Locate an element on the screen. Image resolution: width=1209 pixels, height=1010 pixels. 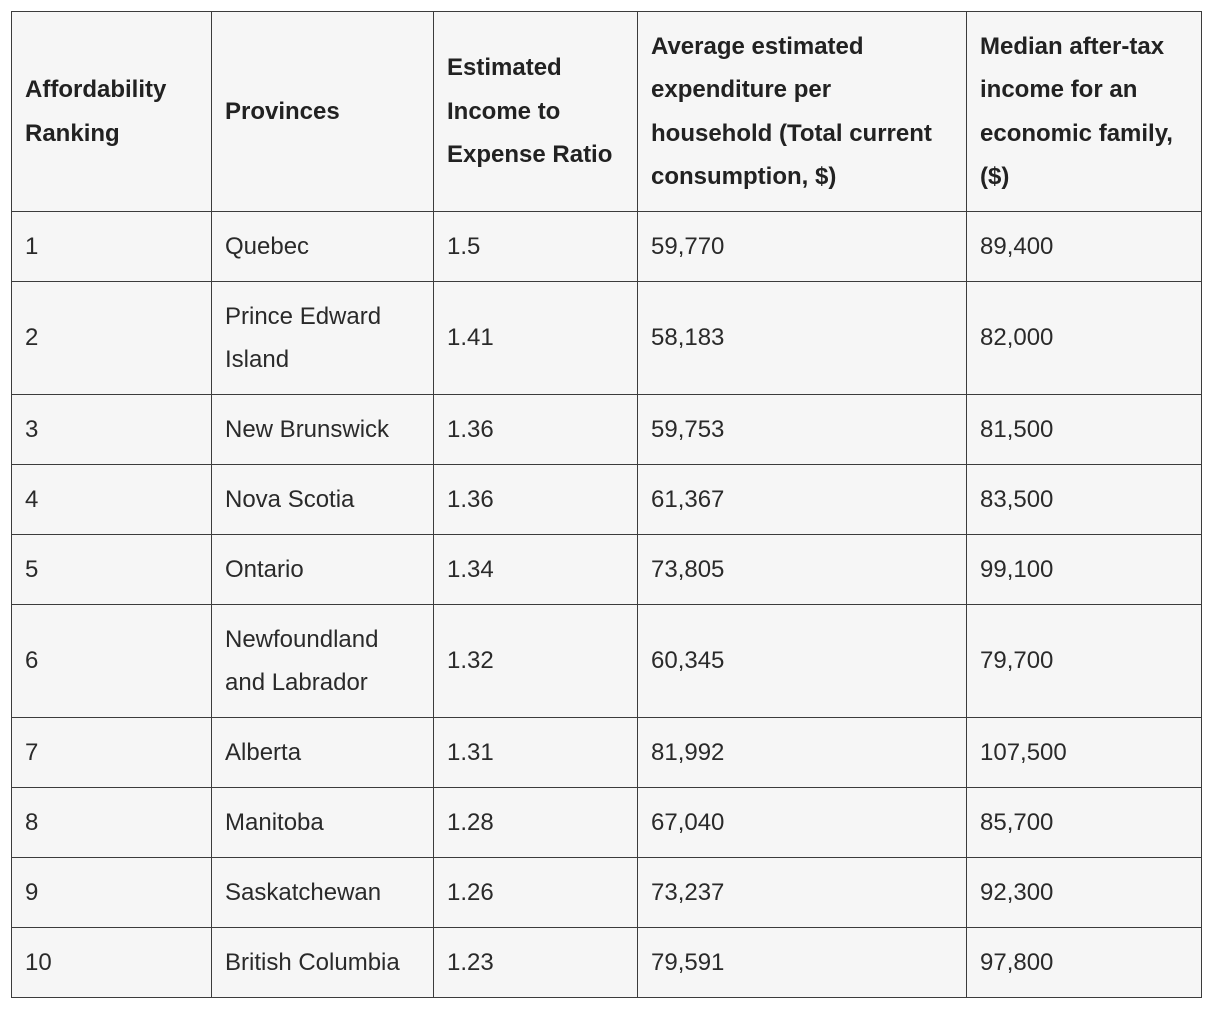
cell-ranking: 4 is located at coordinates (111, 499).